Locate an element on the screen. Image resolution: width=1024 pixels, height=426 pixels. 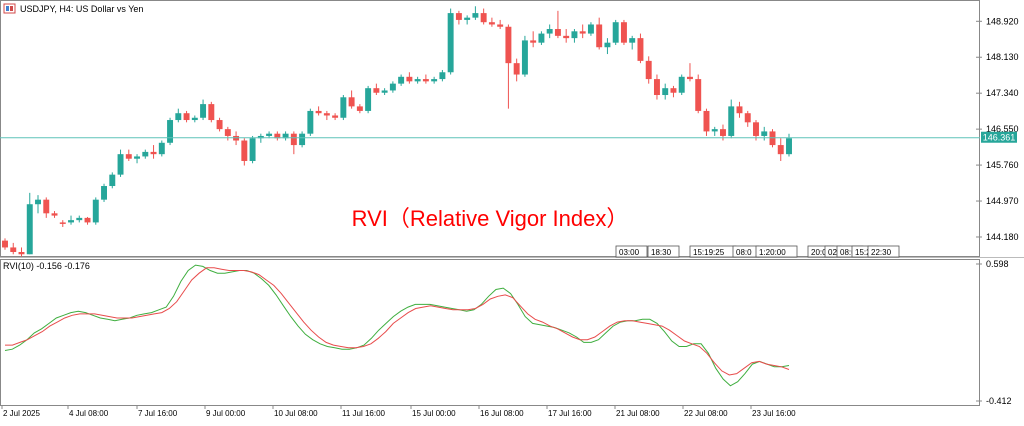
session-label: 15:2 is located at coordinates (863, 252).